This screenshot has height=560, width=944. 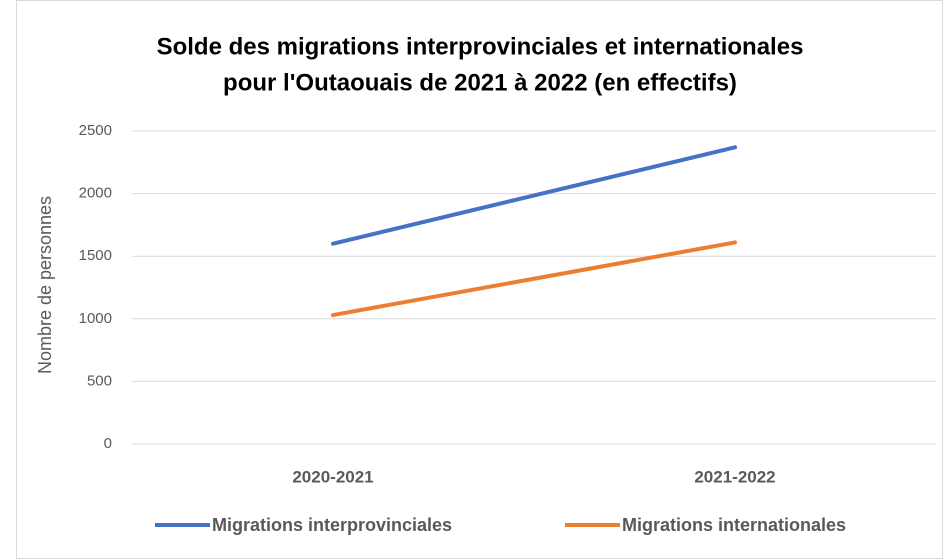 I want to click on y-tick-label: 1000, so click(x=95, y=318).